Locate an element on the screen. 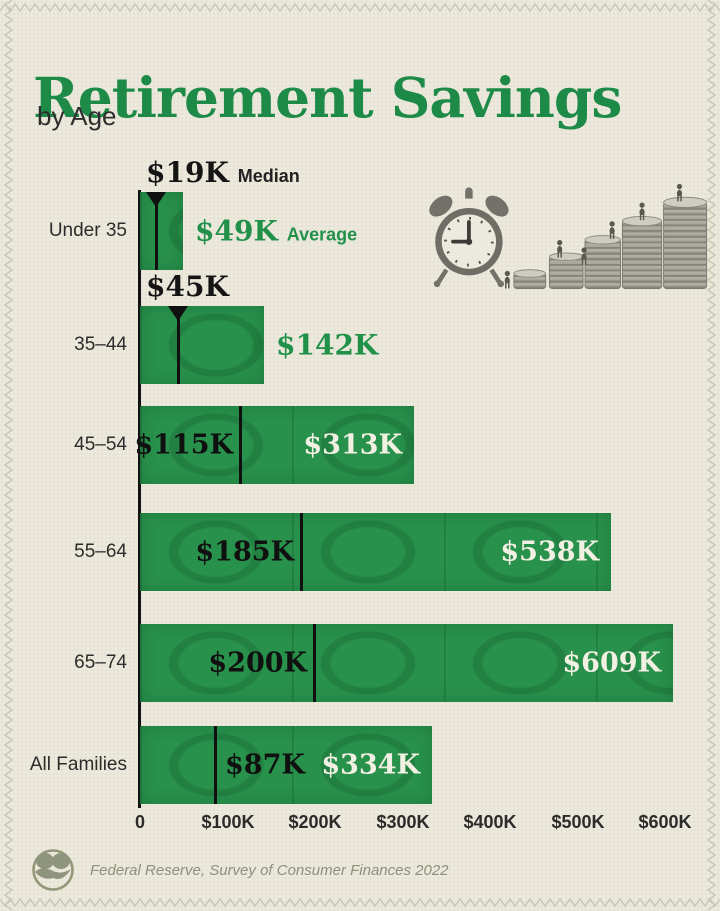  chart-row: 55–64 $185K $538K is located at coordinates (360, 552).